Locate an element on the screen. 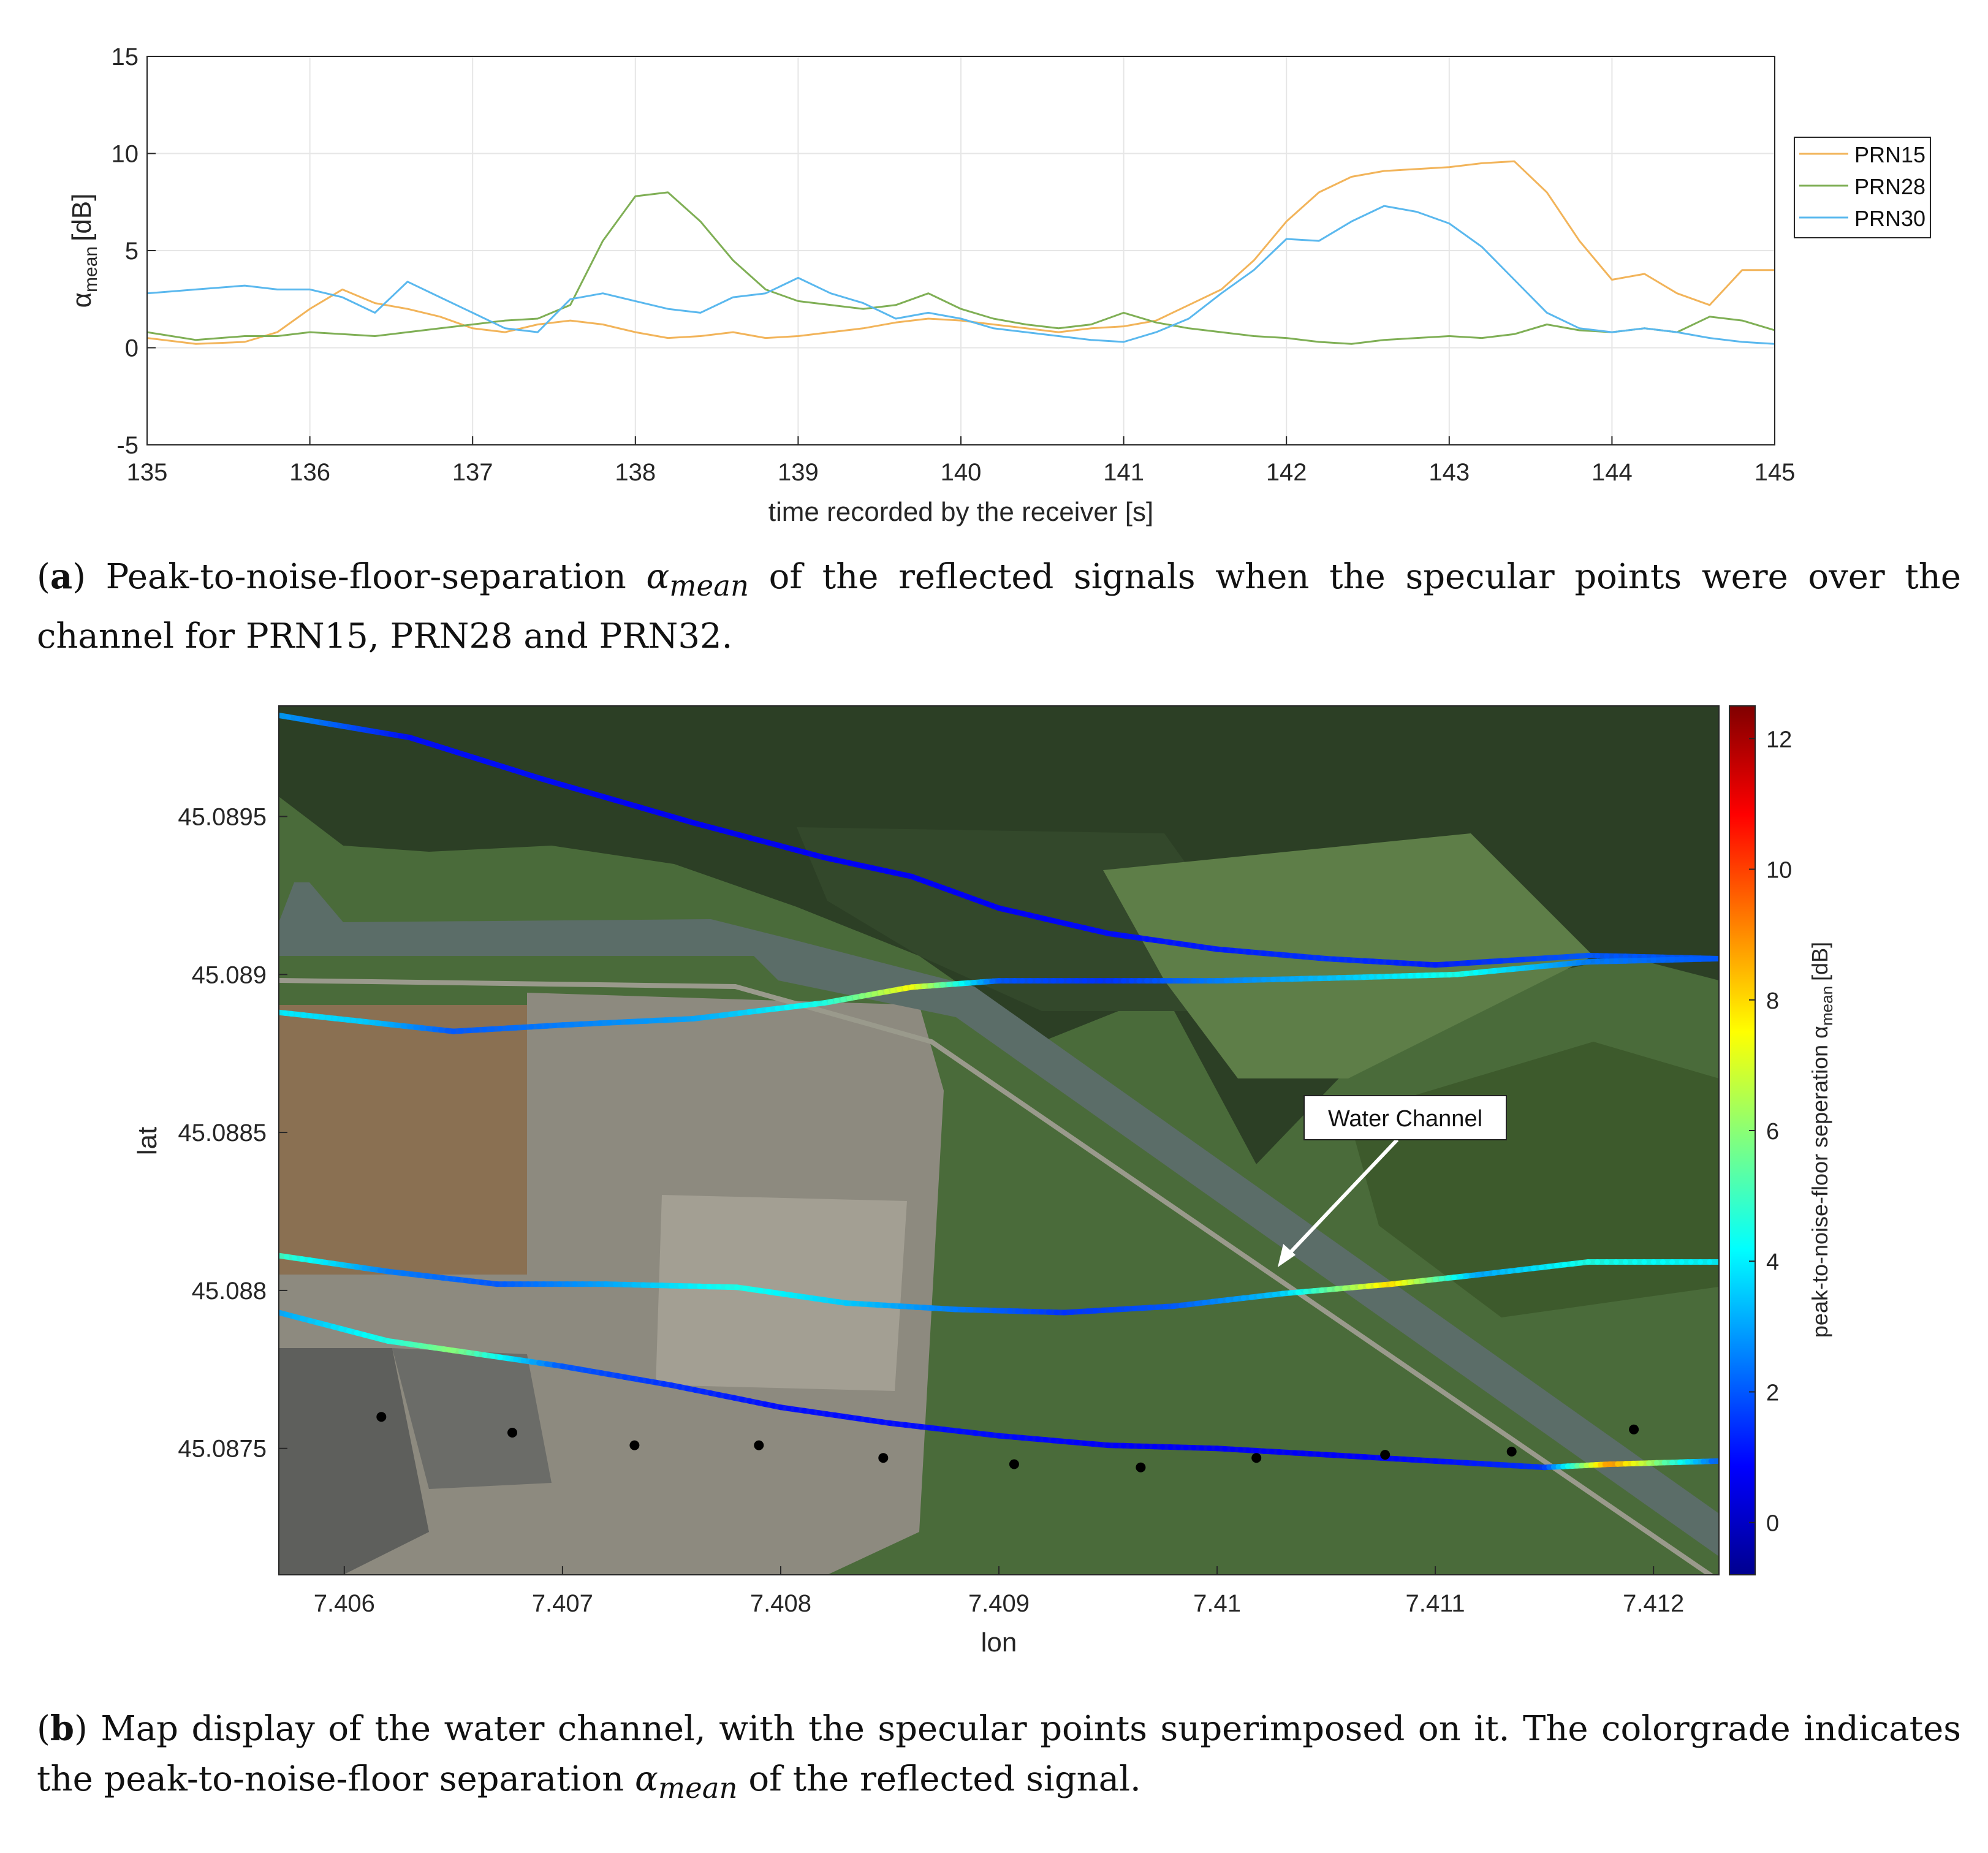  chart-series-group is located at coordinates (961, 253).